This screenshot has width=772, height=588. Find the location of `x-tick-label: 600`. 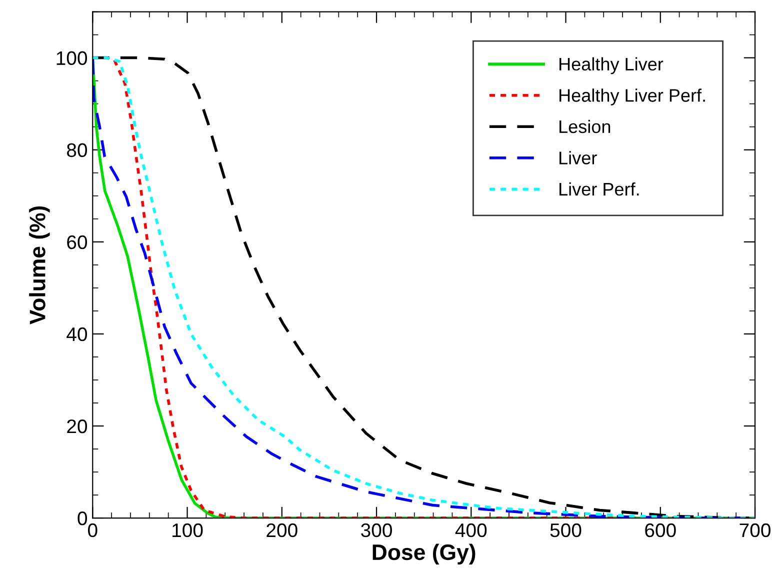

x-tick-label: 600 is located at coordinates (660, 530).